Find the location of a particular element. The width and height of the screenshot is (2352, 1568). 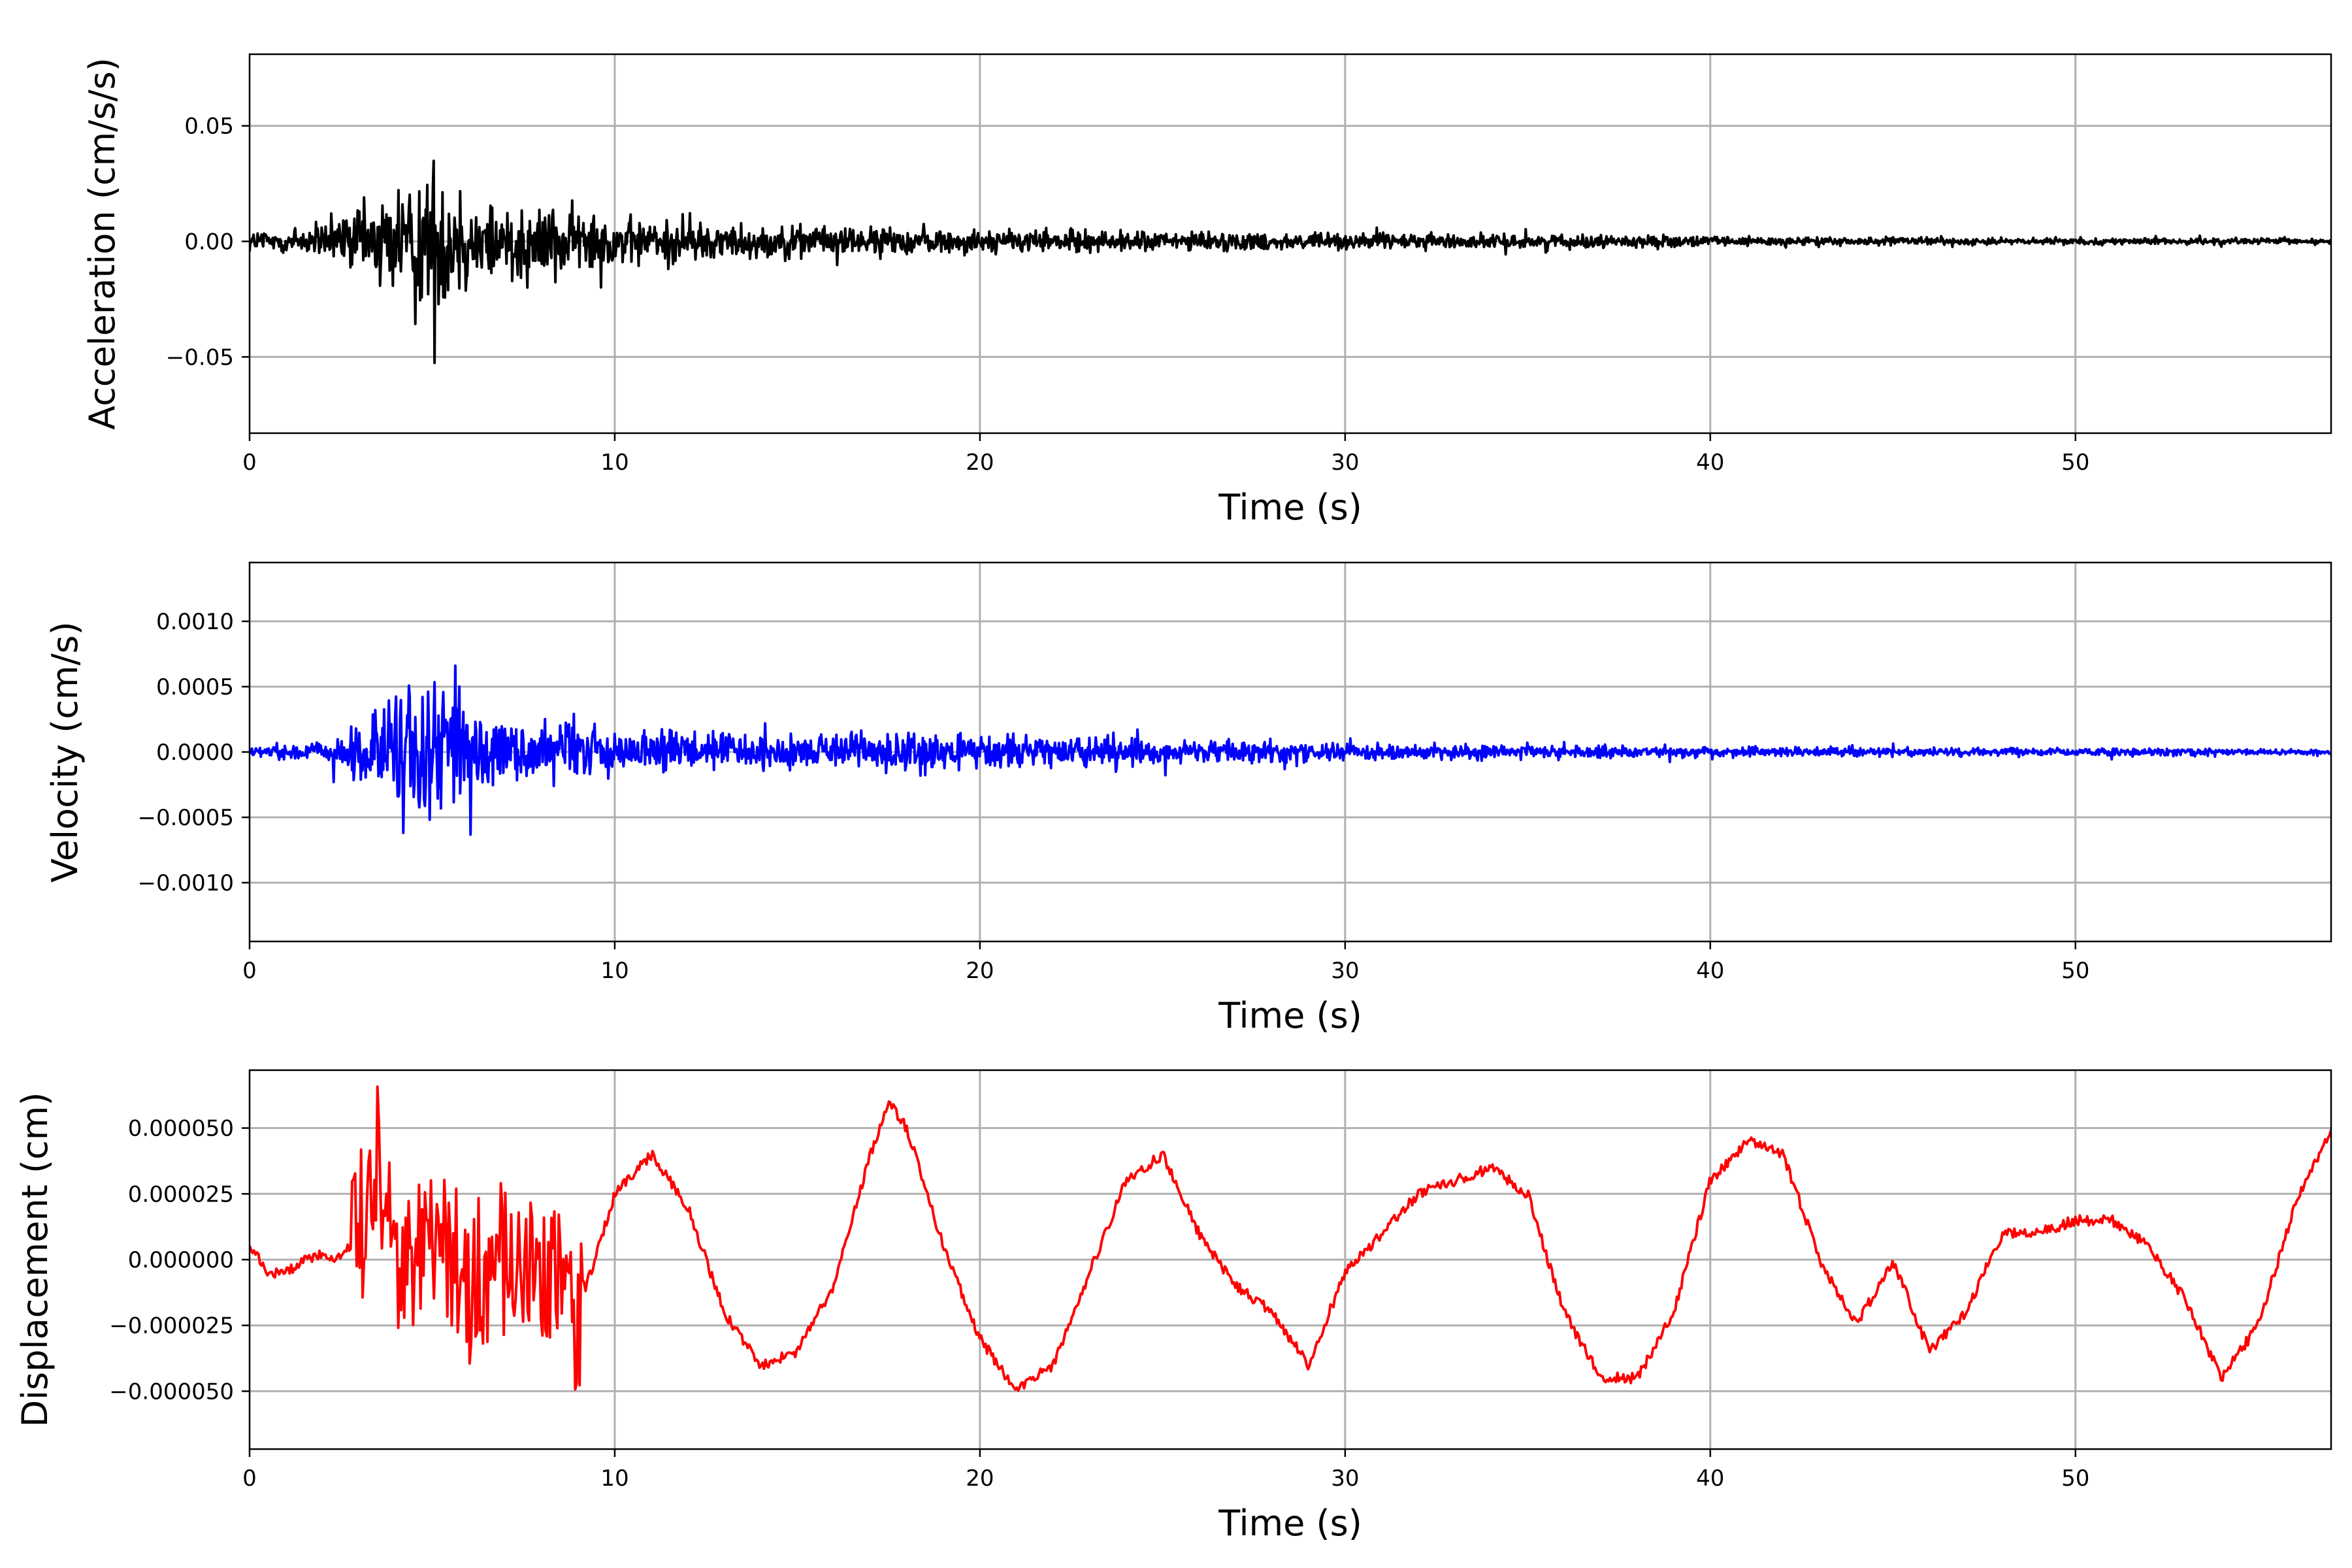

y-axis-label: Displacement (cm) is located at coordinates (35, 1260).